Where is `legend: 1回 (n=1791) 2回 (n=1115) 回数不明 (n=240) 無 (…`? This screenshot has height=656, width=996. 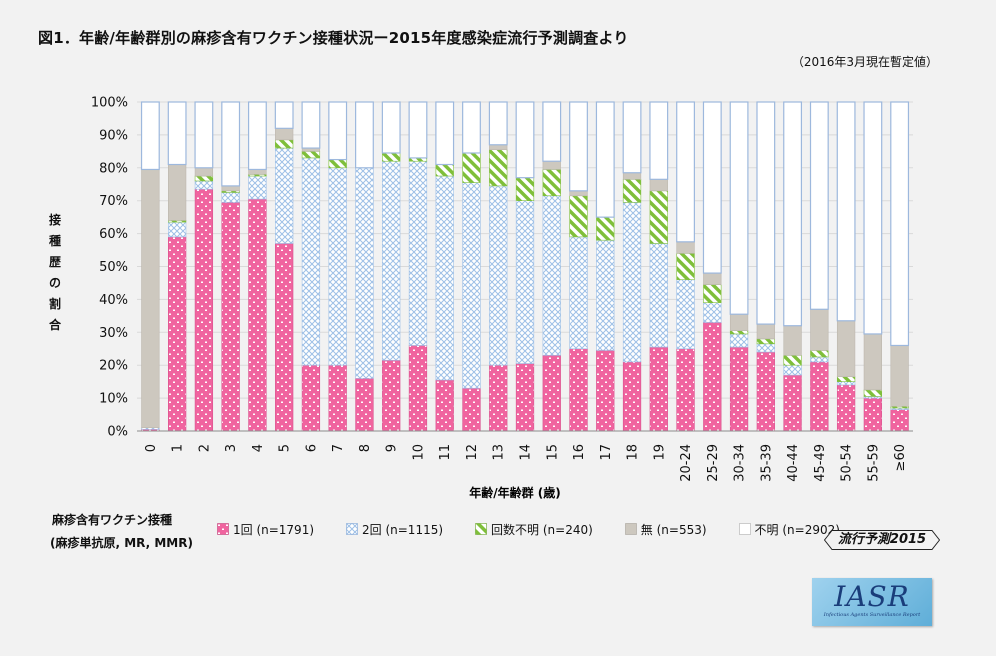
legend: 1回 (n=1791) 2回 (n=1115) 回数不明 (n=240) 無 (… is located at coordinates (544, 529).